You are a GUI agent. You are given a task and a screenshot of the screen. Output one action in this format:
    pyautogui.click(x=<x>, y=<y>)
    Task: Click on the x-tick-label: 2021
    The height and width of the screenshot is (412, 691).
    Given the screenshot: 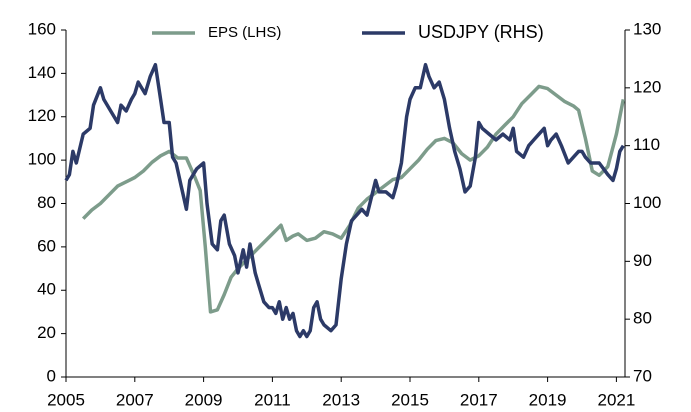 What is the action you would take?
    pyautogui.click(x=616, y=399)
    